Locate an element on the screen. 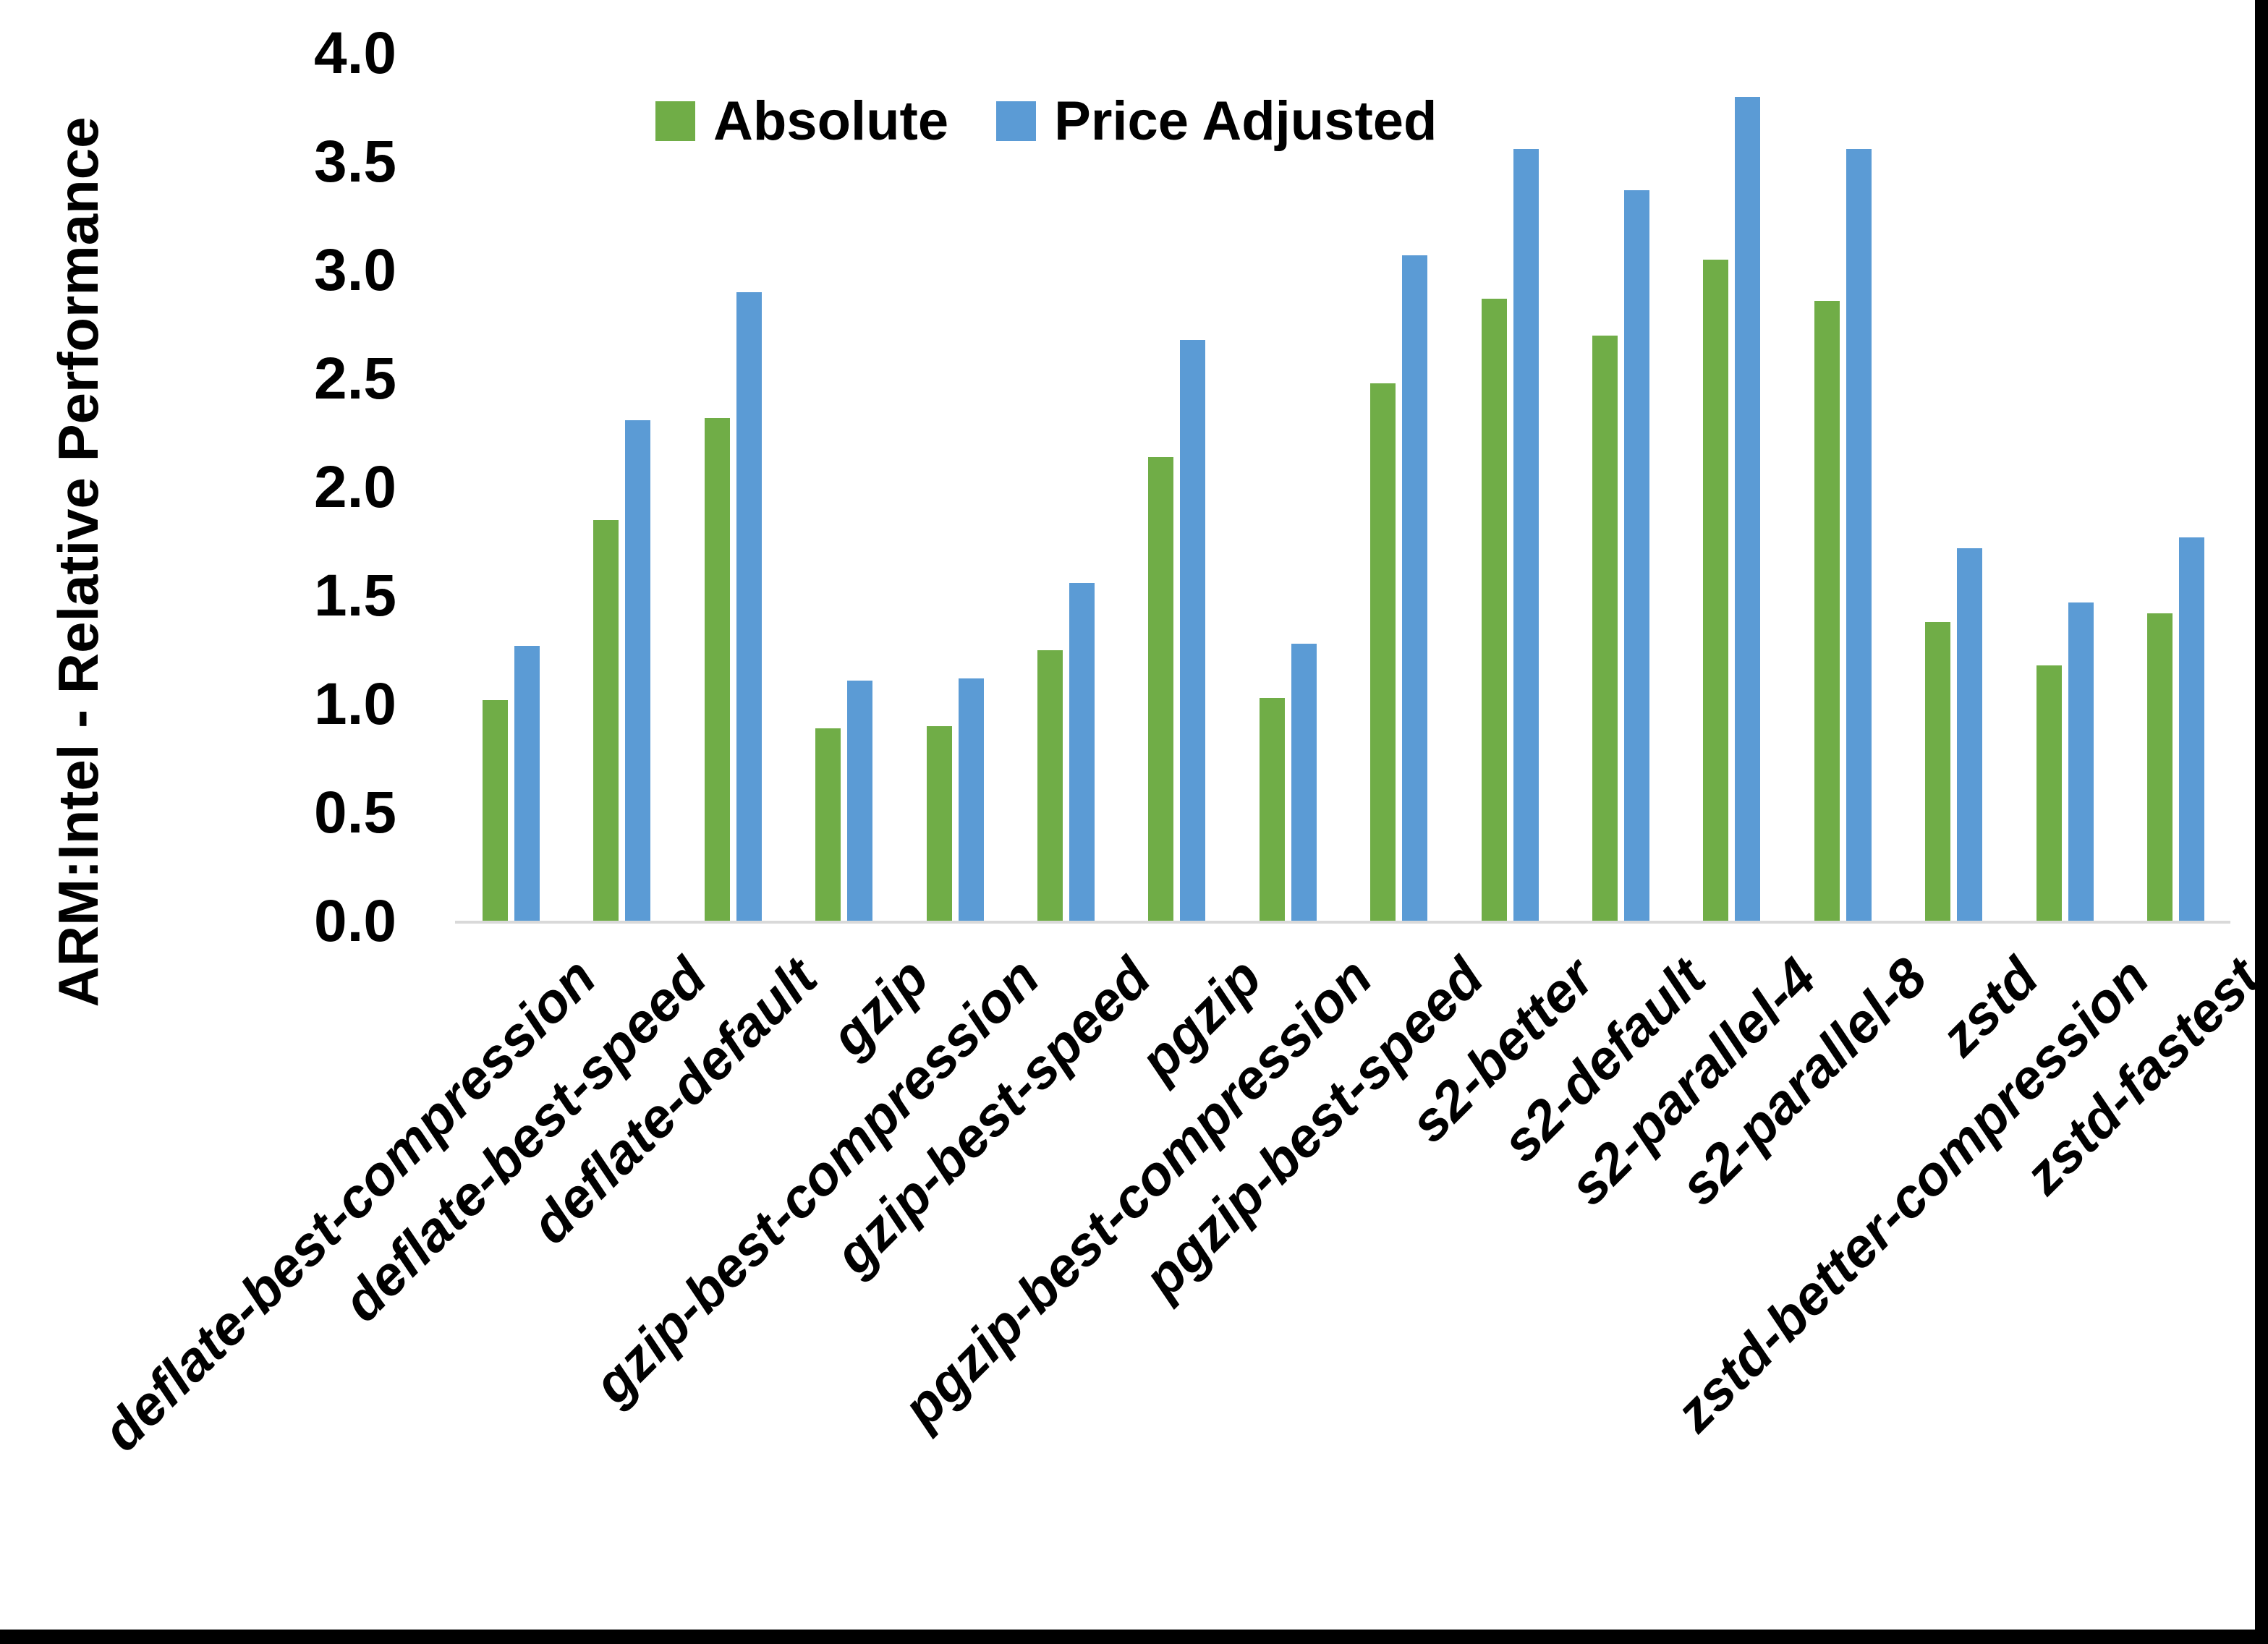 Image resolution: width=2268 pixels, height=1644 pixels. bar-absolute-gzip-best-compression is located at coordinates (939, 823).